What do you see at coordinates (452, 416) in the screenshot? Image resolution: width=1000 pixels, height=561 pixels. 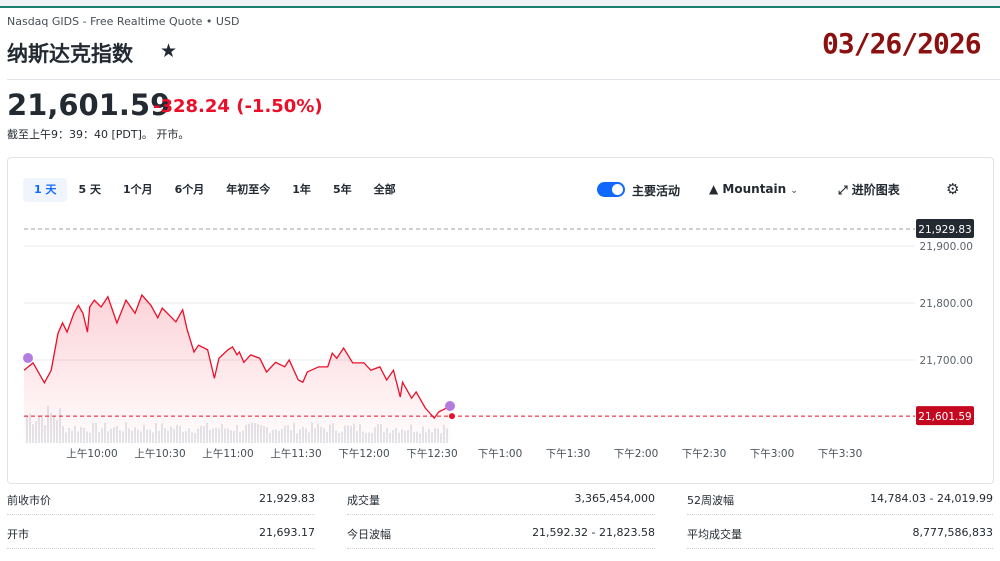 I see `current-price-dot` at bounding box center [452, 416].